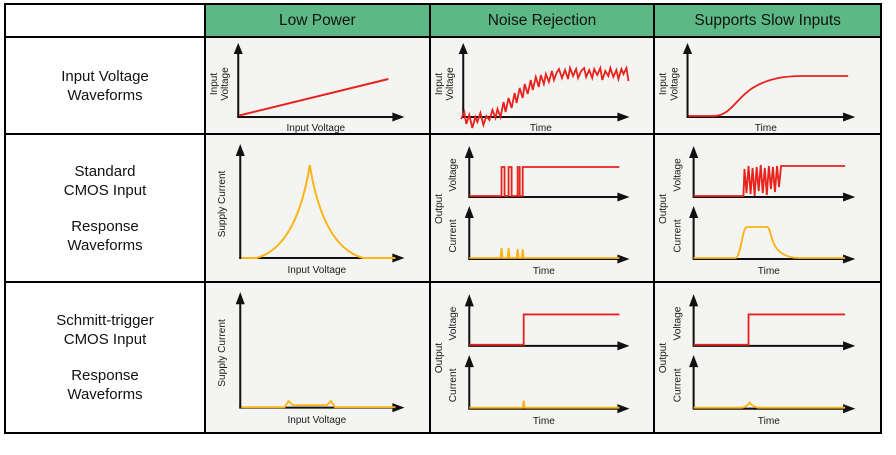 The height and width of the screenshot is (455, 896). I want to click on header-slow-inputs: Supports Slow Inputs, so click(767, 21).